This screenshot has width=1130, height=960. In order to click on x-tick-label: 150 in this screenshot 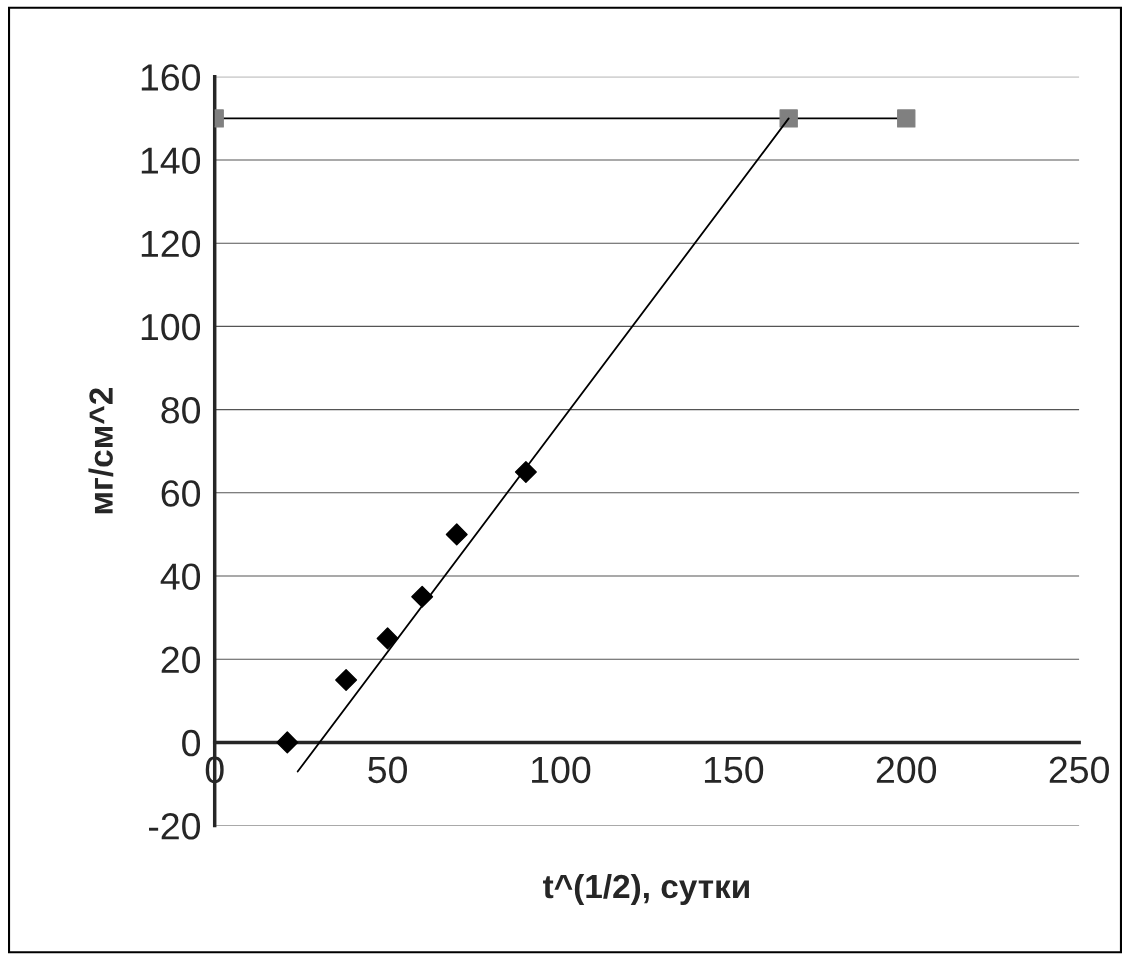, I will do `click(734, 770)`.